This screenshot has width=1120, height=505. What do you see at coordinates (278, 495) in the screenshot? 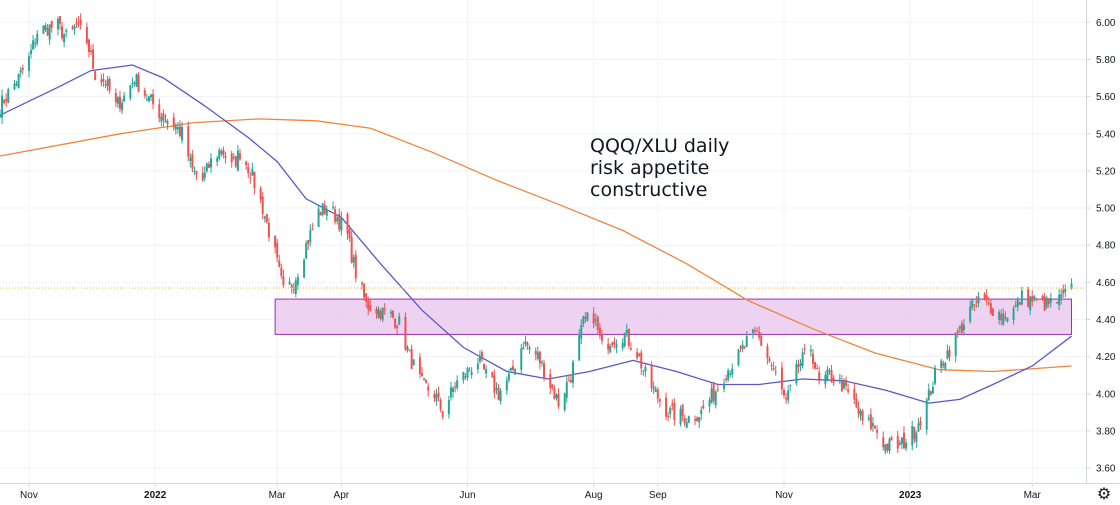
I see `x-tick-label: Mar` at bounding box center [278, 495].